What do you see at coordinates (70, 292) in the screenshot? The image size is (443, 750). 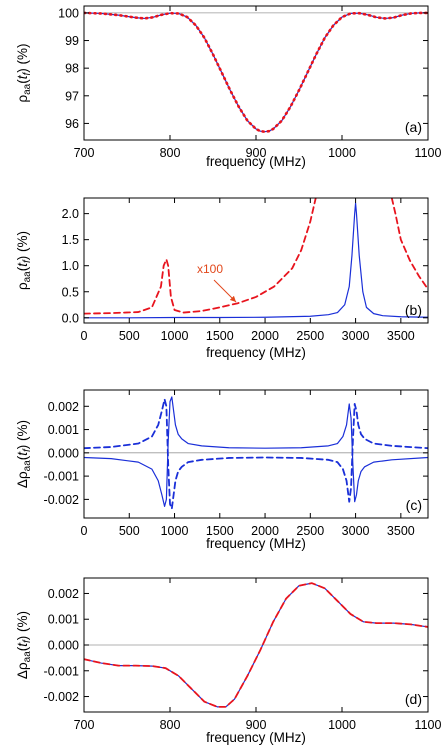 I see `y-tick-label: 0.5` at bounding box center [70, 292].